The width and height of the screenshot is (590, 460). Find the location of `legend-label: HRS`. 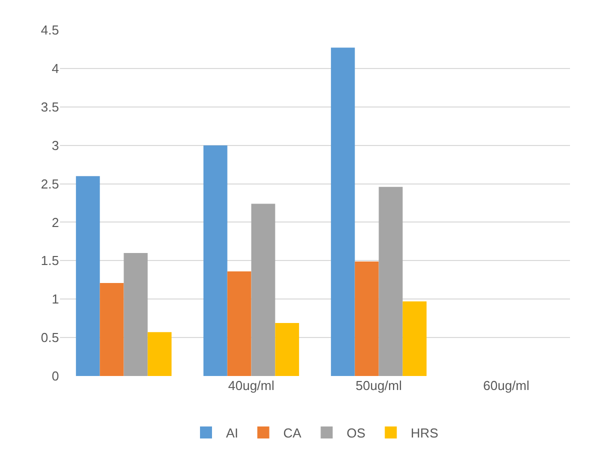

legend-label: HRS is located at coordinates (424, 433).